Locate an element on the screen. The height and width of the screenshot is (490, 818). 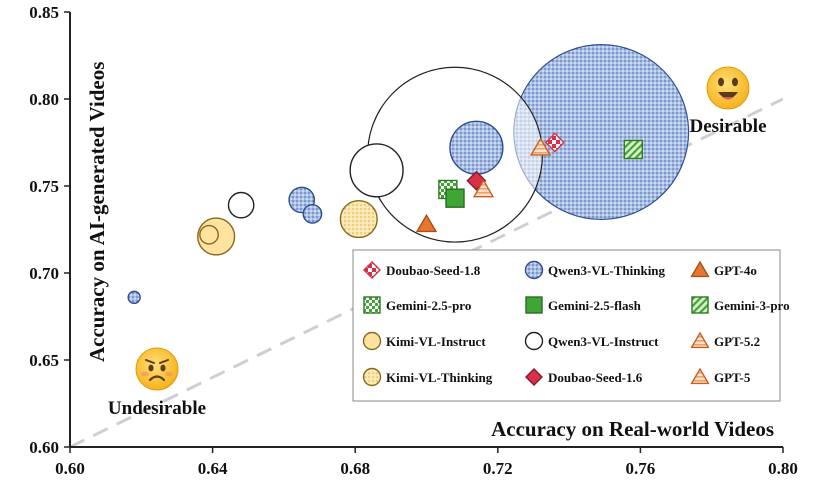
legend-label-kimi-vl-thinking: Kimi-VL-Thinking is located at coordinates (439, 377).